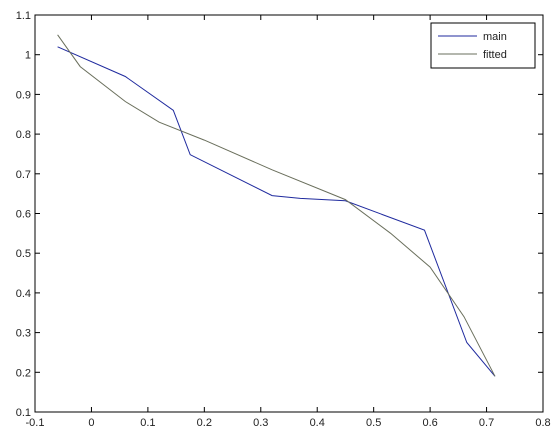 The image size is (551, 434). I want to click on x-tick-label: 0.1, so click(147, 423).